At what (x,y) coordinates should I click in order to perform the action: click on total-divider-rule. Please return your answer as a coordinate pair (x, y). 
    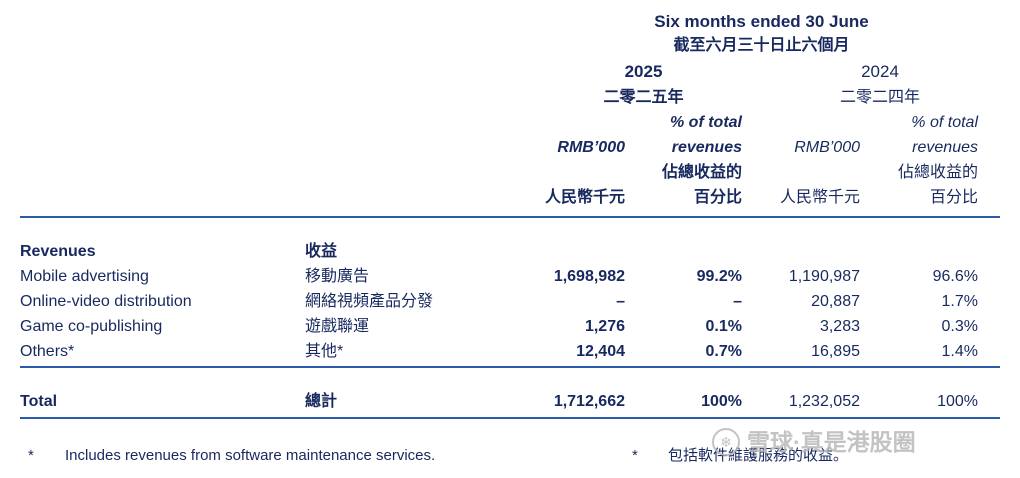
    Looking at the image, I should click on (510, 418).